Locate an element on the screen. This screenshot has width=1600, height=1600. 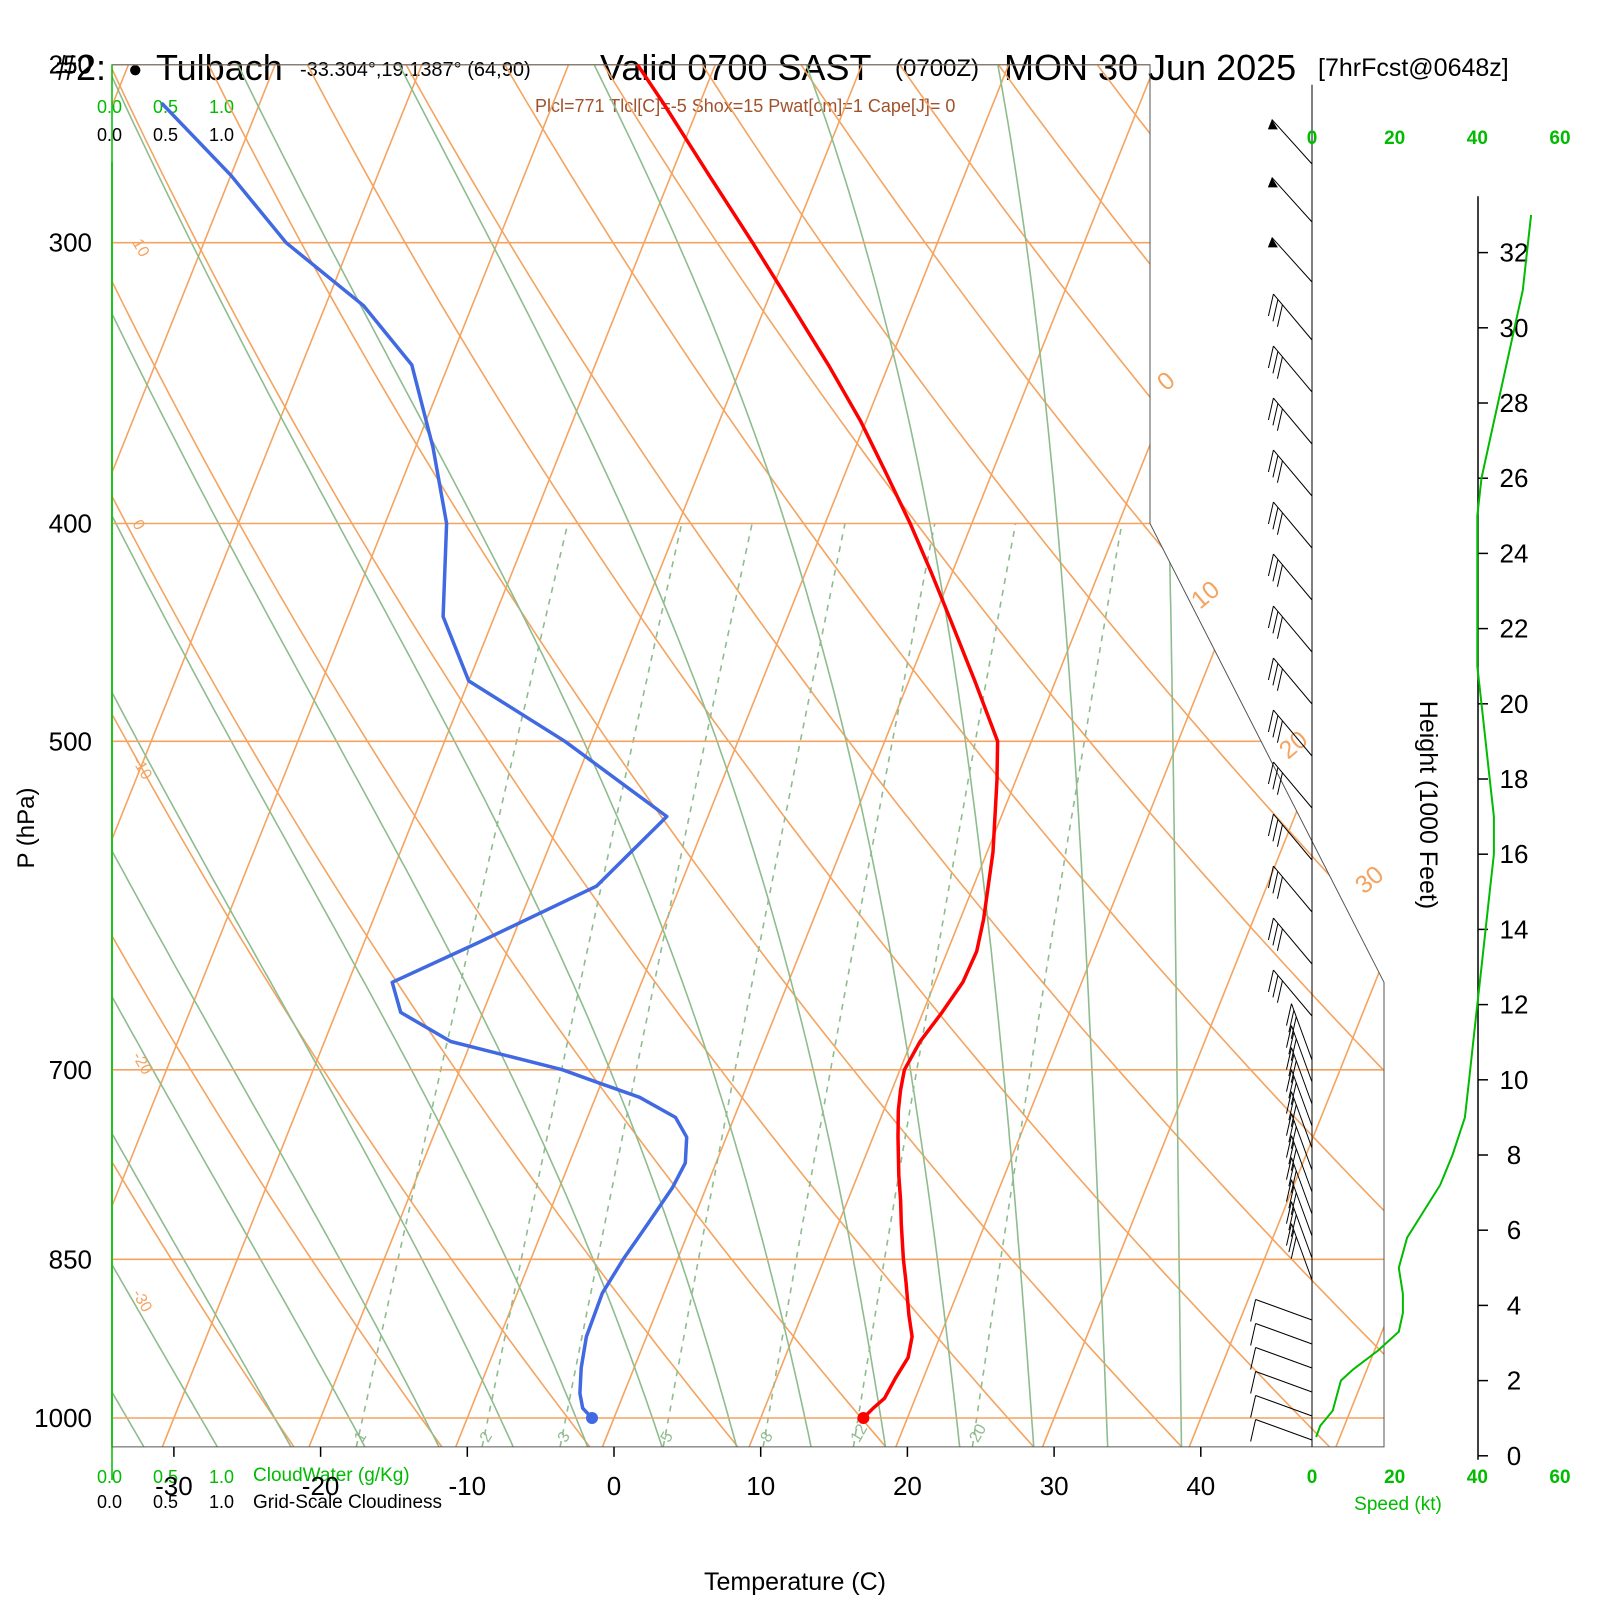
height-tick-label: 20 is located at coordinates (1514, 704).